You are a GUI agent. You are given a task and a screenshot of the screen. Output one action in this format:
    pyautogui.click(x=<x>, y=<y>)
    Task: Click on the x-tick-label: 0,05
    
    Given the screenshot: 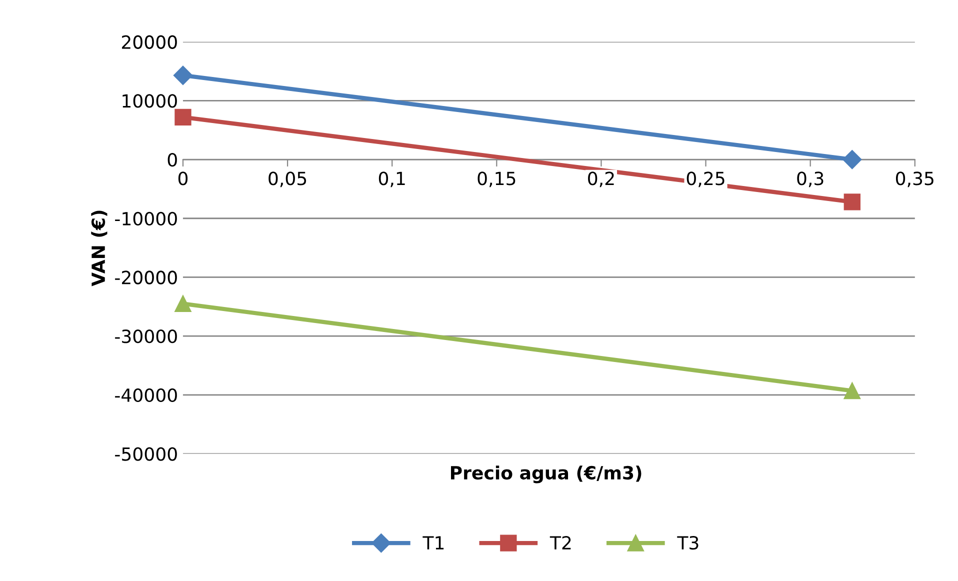 What is the action you would take?
    pyautogui.click(x=287, y=180)
    